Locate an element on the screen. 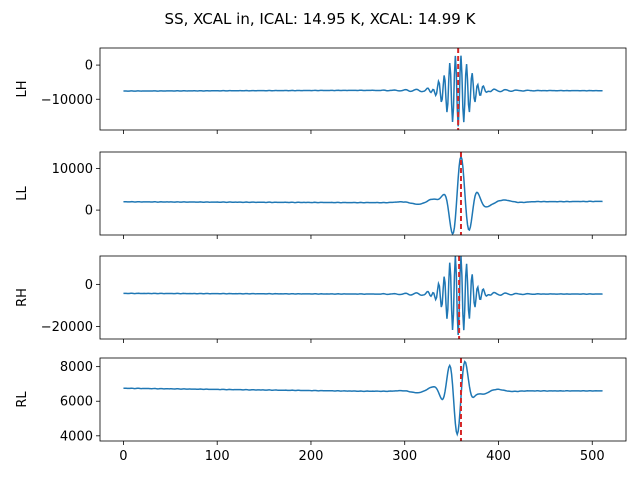  series-line-rh is located at coordinates (363, 295).